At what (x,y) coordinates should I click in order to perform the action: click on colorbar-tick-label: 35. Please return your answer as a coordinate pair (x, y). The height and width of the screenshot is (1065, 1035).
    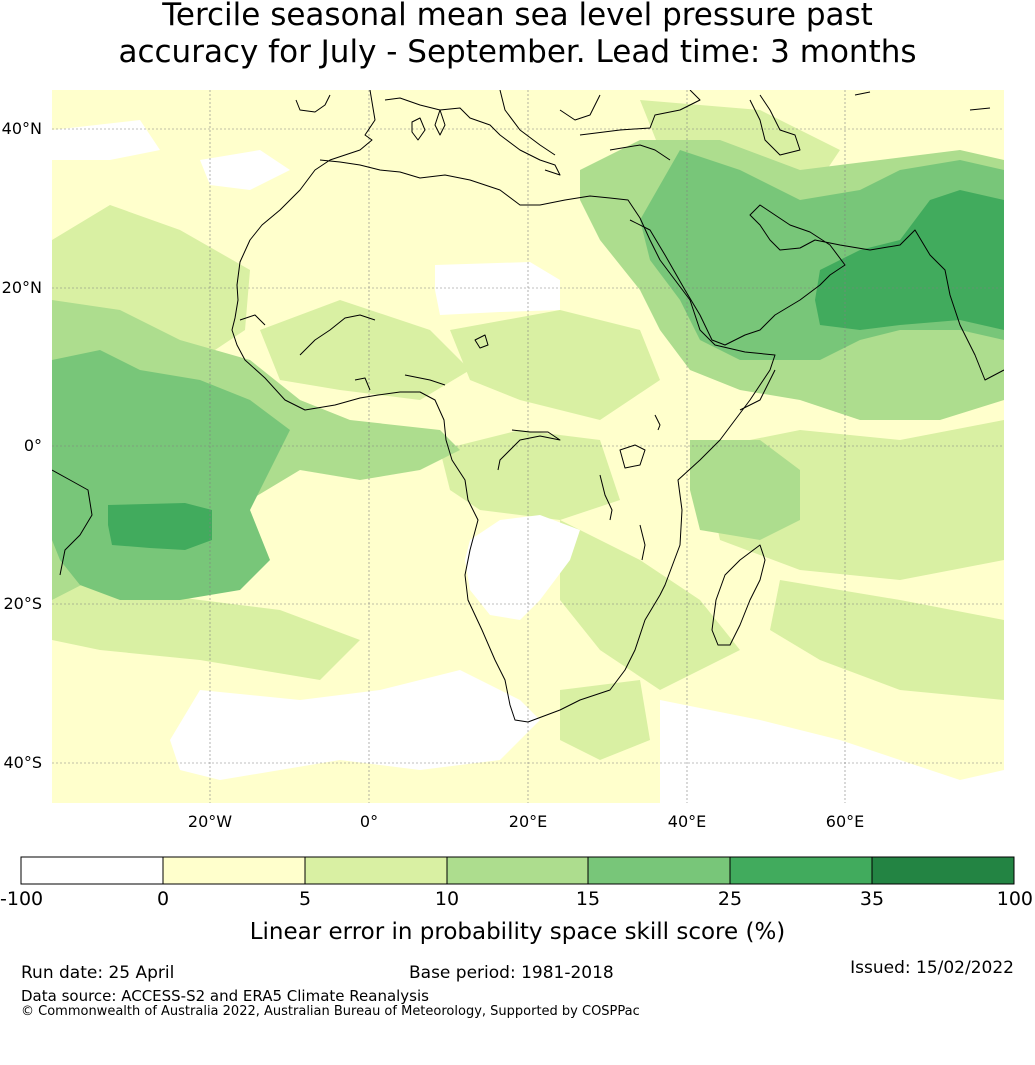
    Looking at the image, I should click on (872, 899).